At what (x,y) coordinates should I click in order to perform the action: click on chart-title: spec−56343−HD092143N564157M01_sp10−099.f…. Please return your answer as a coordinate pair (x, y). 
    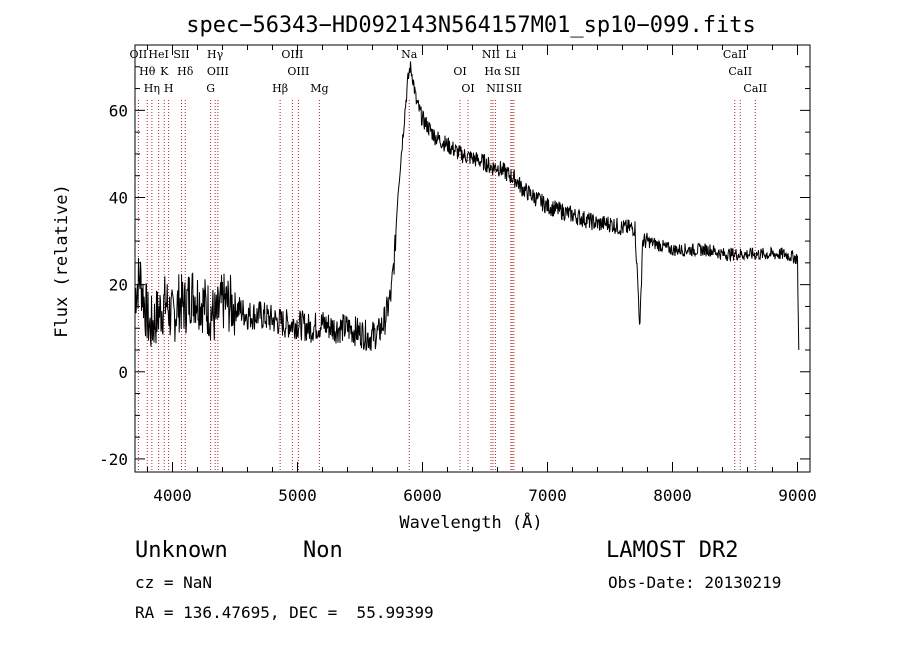
    Looking at the image, I should click on (471, 25).